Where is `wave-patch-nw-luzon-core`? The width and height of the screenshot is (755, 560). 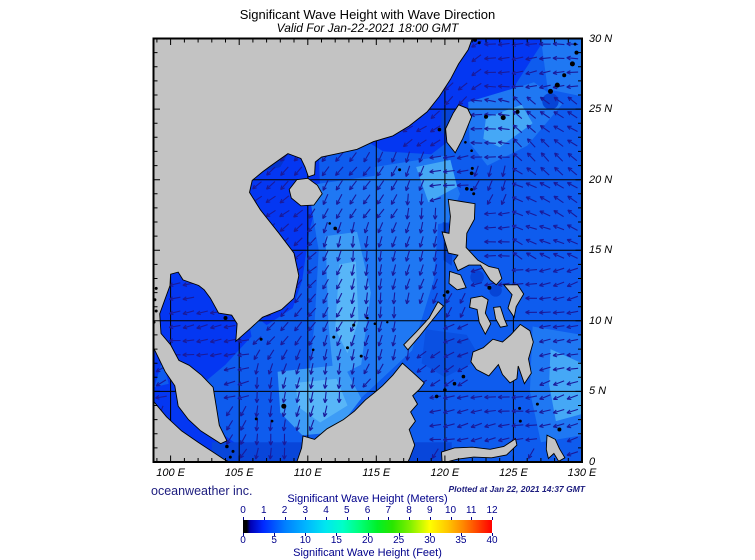
wave-patch-nw-luzon-core is located at coordinates (437, 181).